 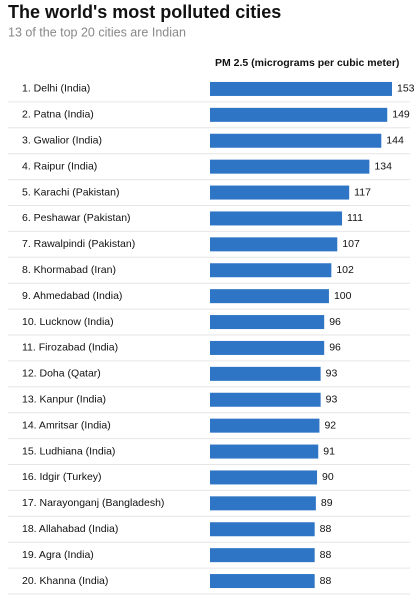 I want to click on category-label: 2. Patna (India), so click(x=58, y=115).